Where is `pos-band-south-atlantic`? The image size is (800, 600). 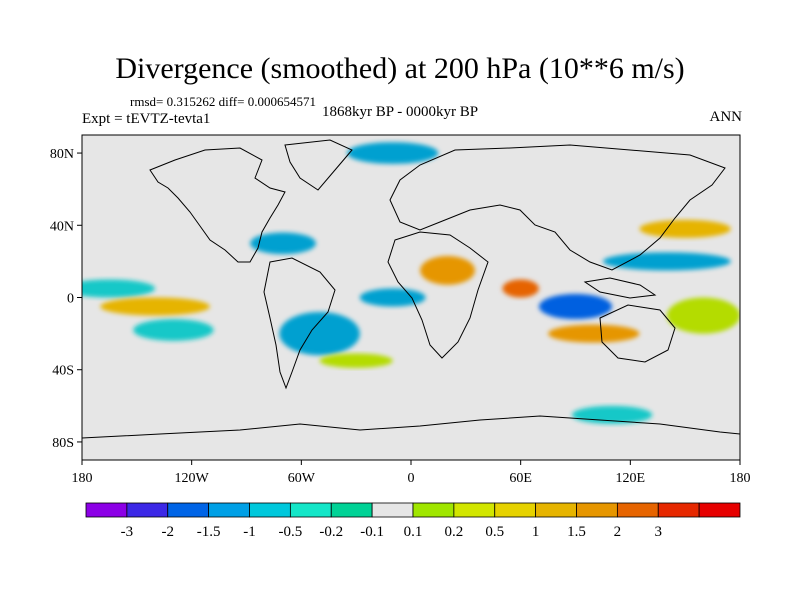 pos-band-south-atlantic is located at coordinates (356, 360).